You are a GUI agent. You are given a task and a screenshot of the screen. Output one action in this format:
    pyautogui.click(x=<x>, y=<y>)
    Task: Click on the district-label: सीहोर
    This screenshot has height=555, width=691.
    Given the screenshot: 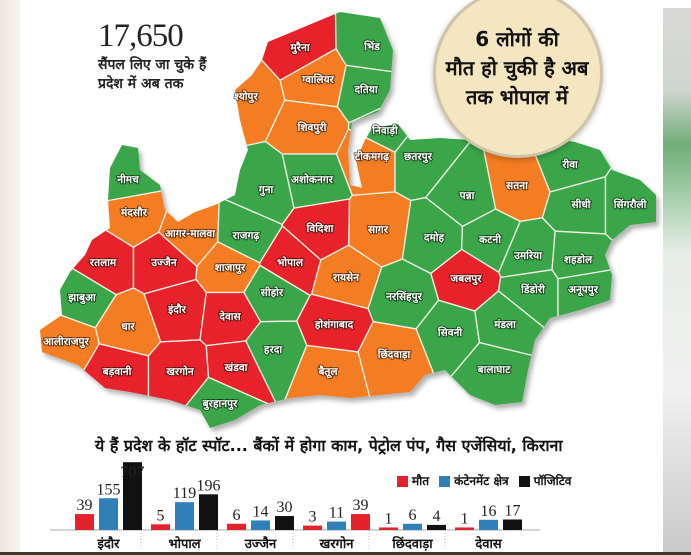 What is the action you would take?
    pyautogui.click(x=272, y=292)
    